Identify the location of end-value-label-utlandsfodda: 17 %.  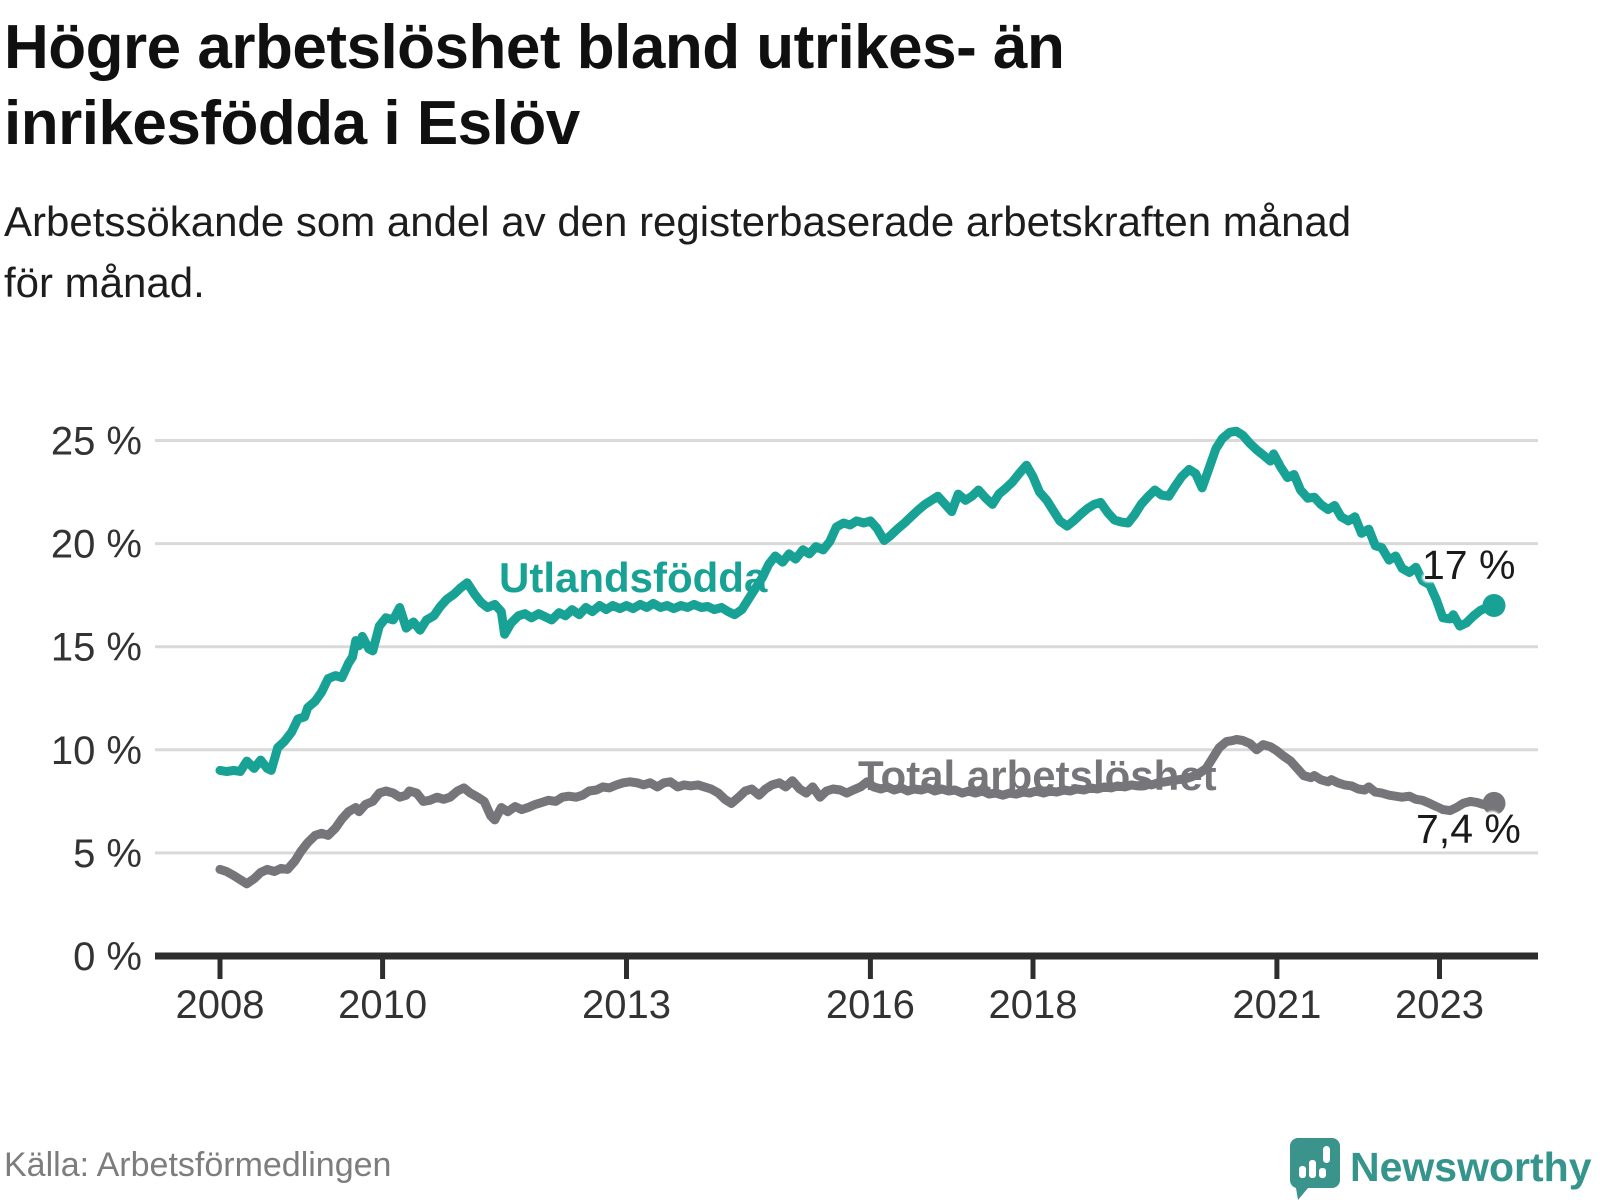
(1468, 565).